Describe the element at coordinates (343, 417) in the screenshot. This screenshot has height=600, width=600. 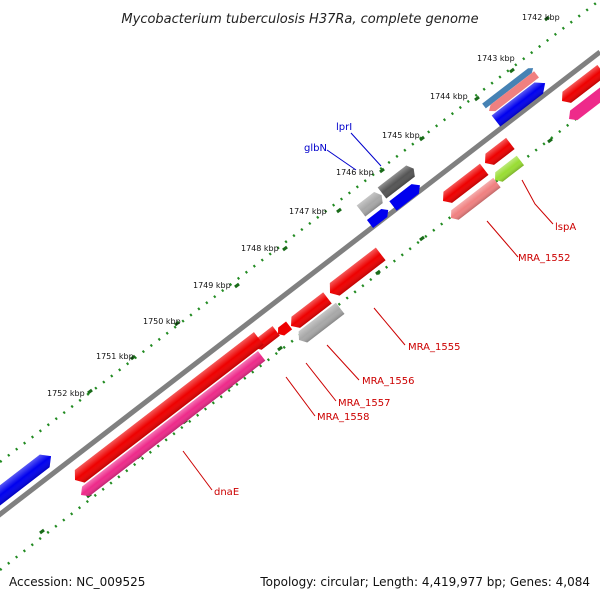
I see `gene-label-MRA-1558: MRA_1558` at that location.